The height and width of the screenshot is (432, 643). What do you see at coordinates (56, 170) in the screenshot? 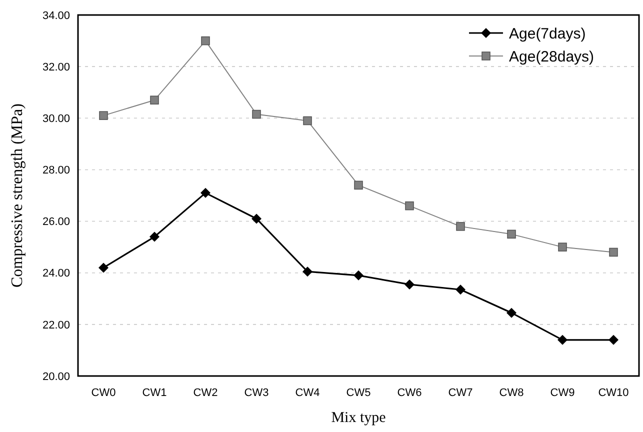
I see `y-tick-label: 28.00` at bounding box center [56, 170].